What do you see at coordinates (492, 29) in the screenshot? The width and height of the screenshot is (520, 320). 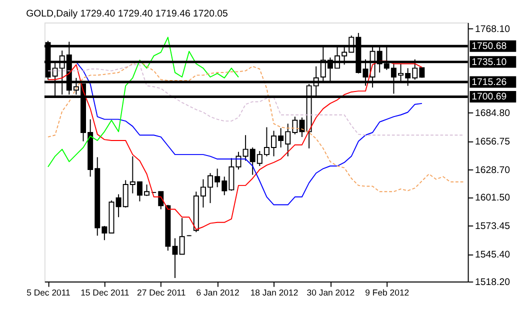 I see `y-tick-label: 1768.10` at bounding box center [492, 29].